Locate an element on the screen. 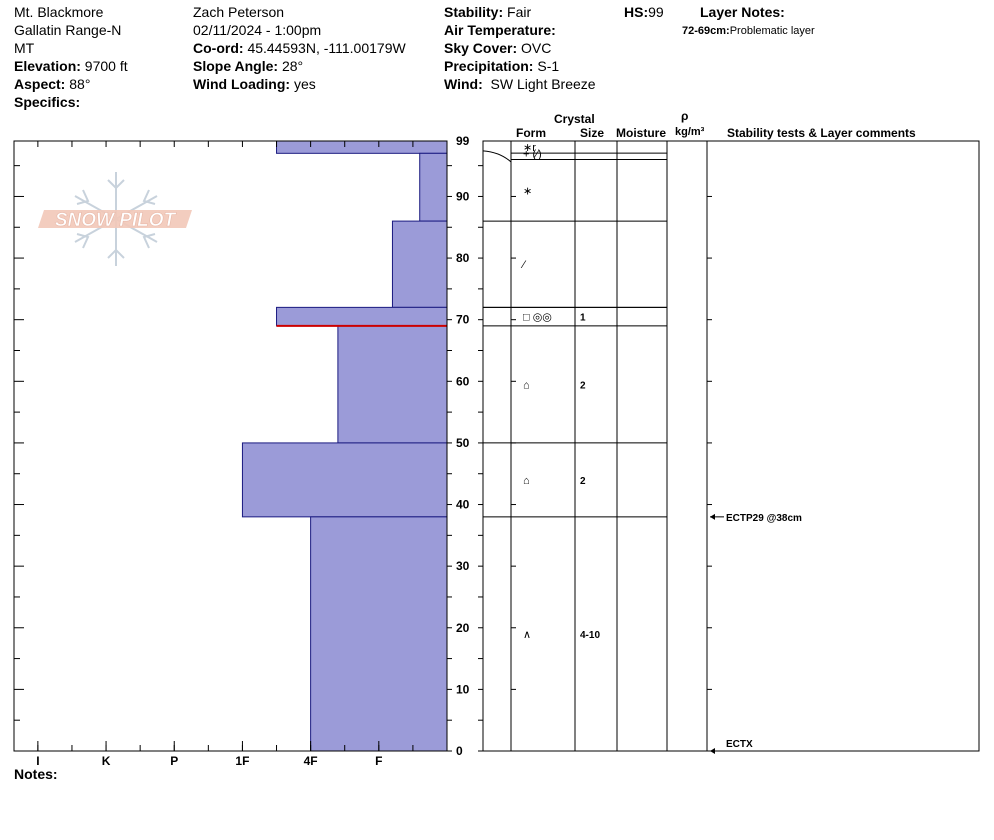 The image size is (994, 840). crystal-form-symbol: □ ◎◎ is located at coordinates (537, 318).